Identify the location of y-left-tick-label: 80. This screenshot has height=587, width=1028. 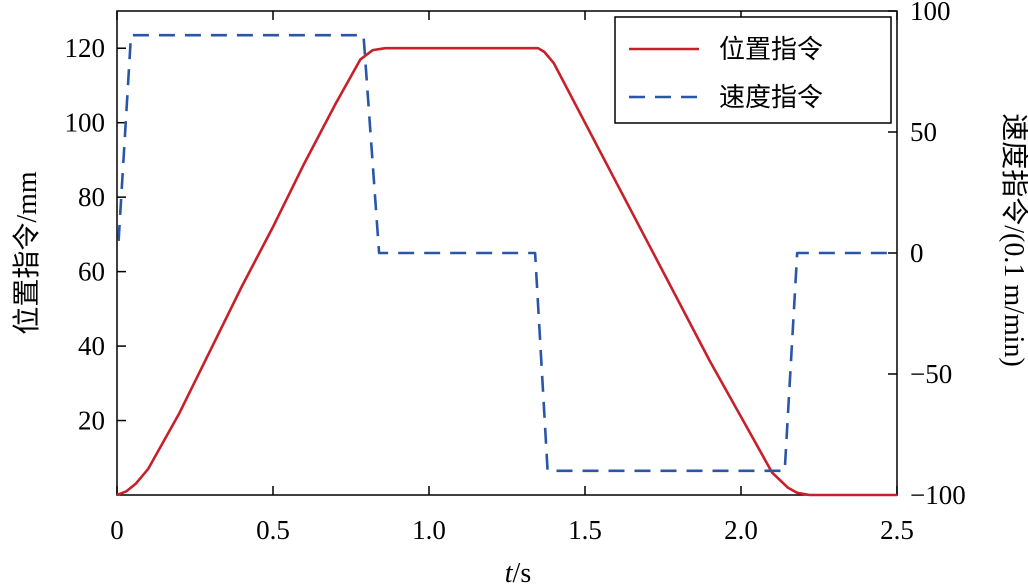
(91, 197).